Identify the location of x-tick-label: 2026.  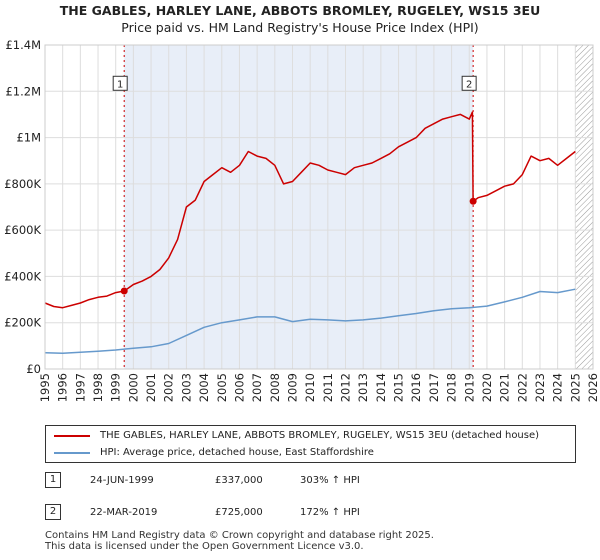
(593, 387).